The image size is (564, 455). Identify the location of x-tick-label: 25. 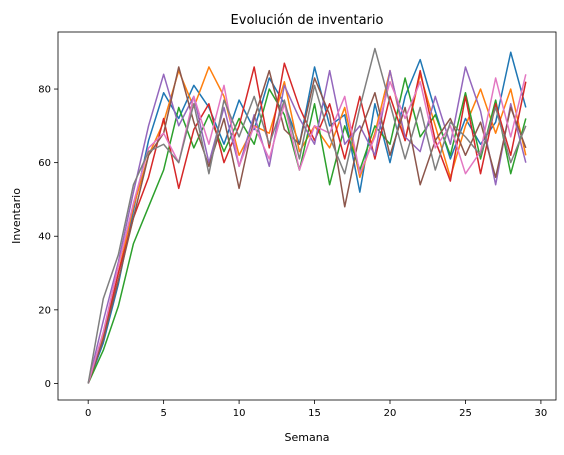
(465, 413).